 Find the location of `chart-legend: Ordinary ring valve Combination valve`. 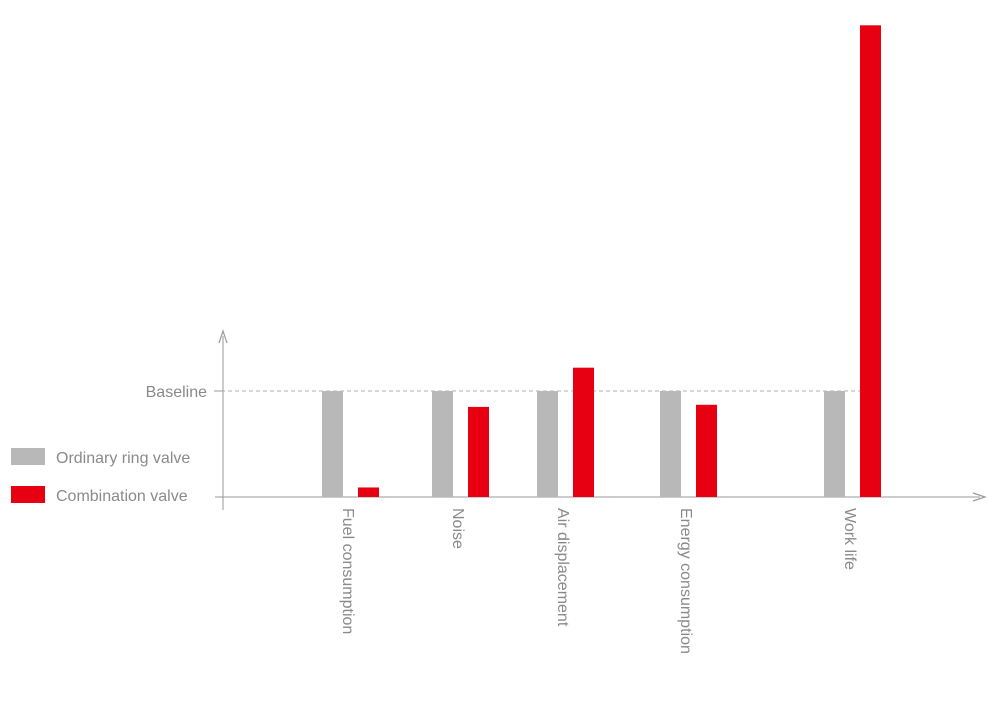

chart-legend: Ordinary ring valve Combination valve is located at coordinates (100, 476).